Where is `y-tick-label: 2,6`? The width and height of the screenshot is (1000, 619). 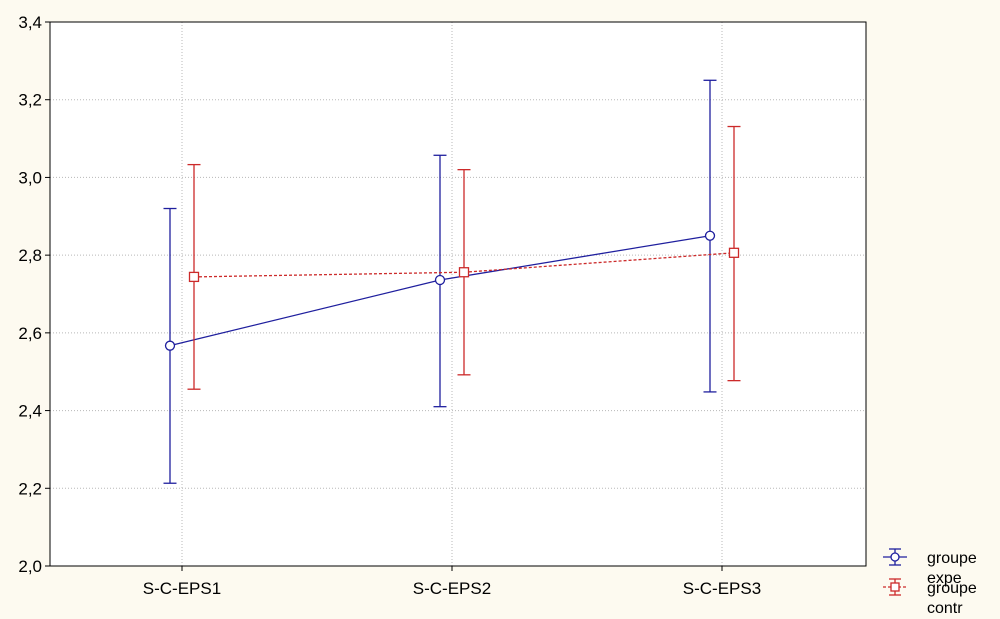 y-tick-label: 2,6 is located at coordinates (30, 333).